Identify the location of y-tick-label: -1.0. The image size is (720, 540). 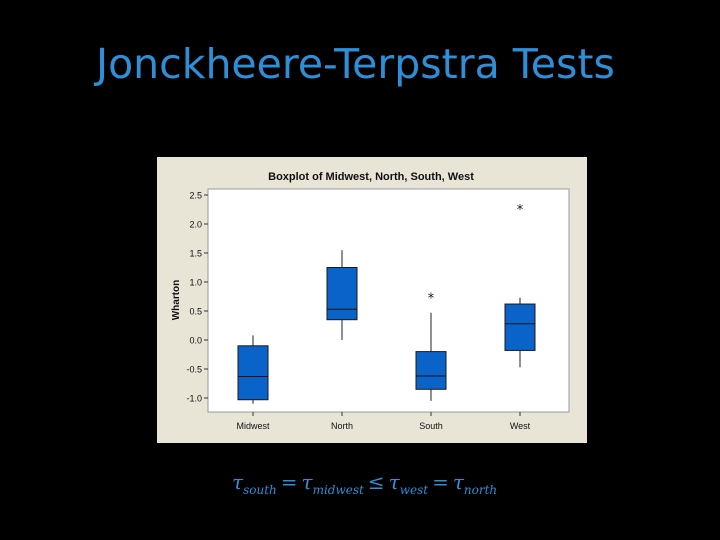
(194, 399).